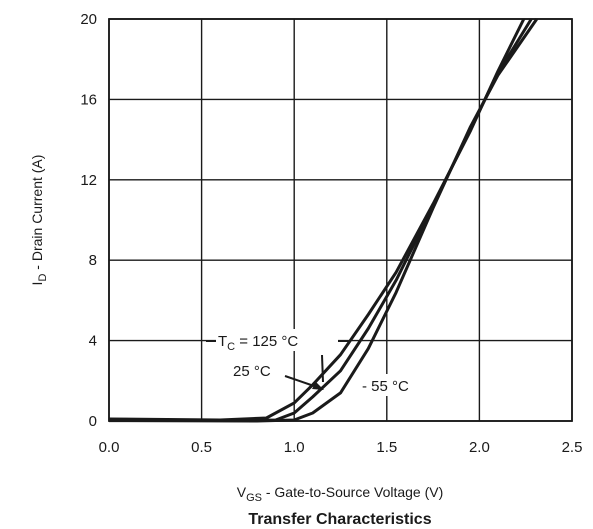  I want to click on x-axis-label-main: V, so click(242, 492).